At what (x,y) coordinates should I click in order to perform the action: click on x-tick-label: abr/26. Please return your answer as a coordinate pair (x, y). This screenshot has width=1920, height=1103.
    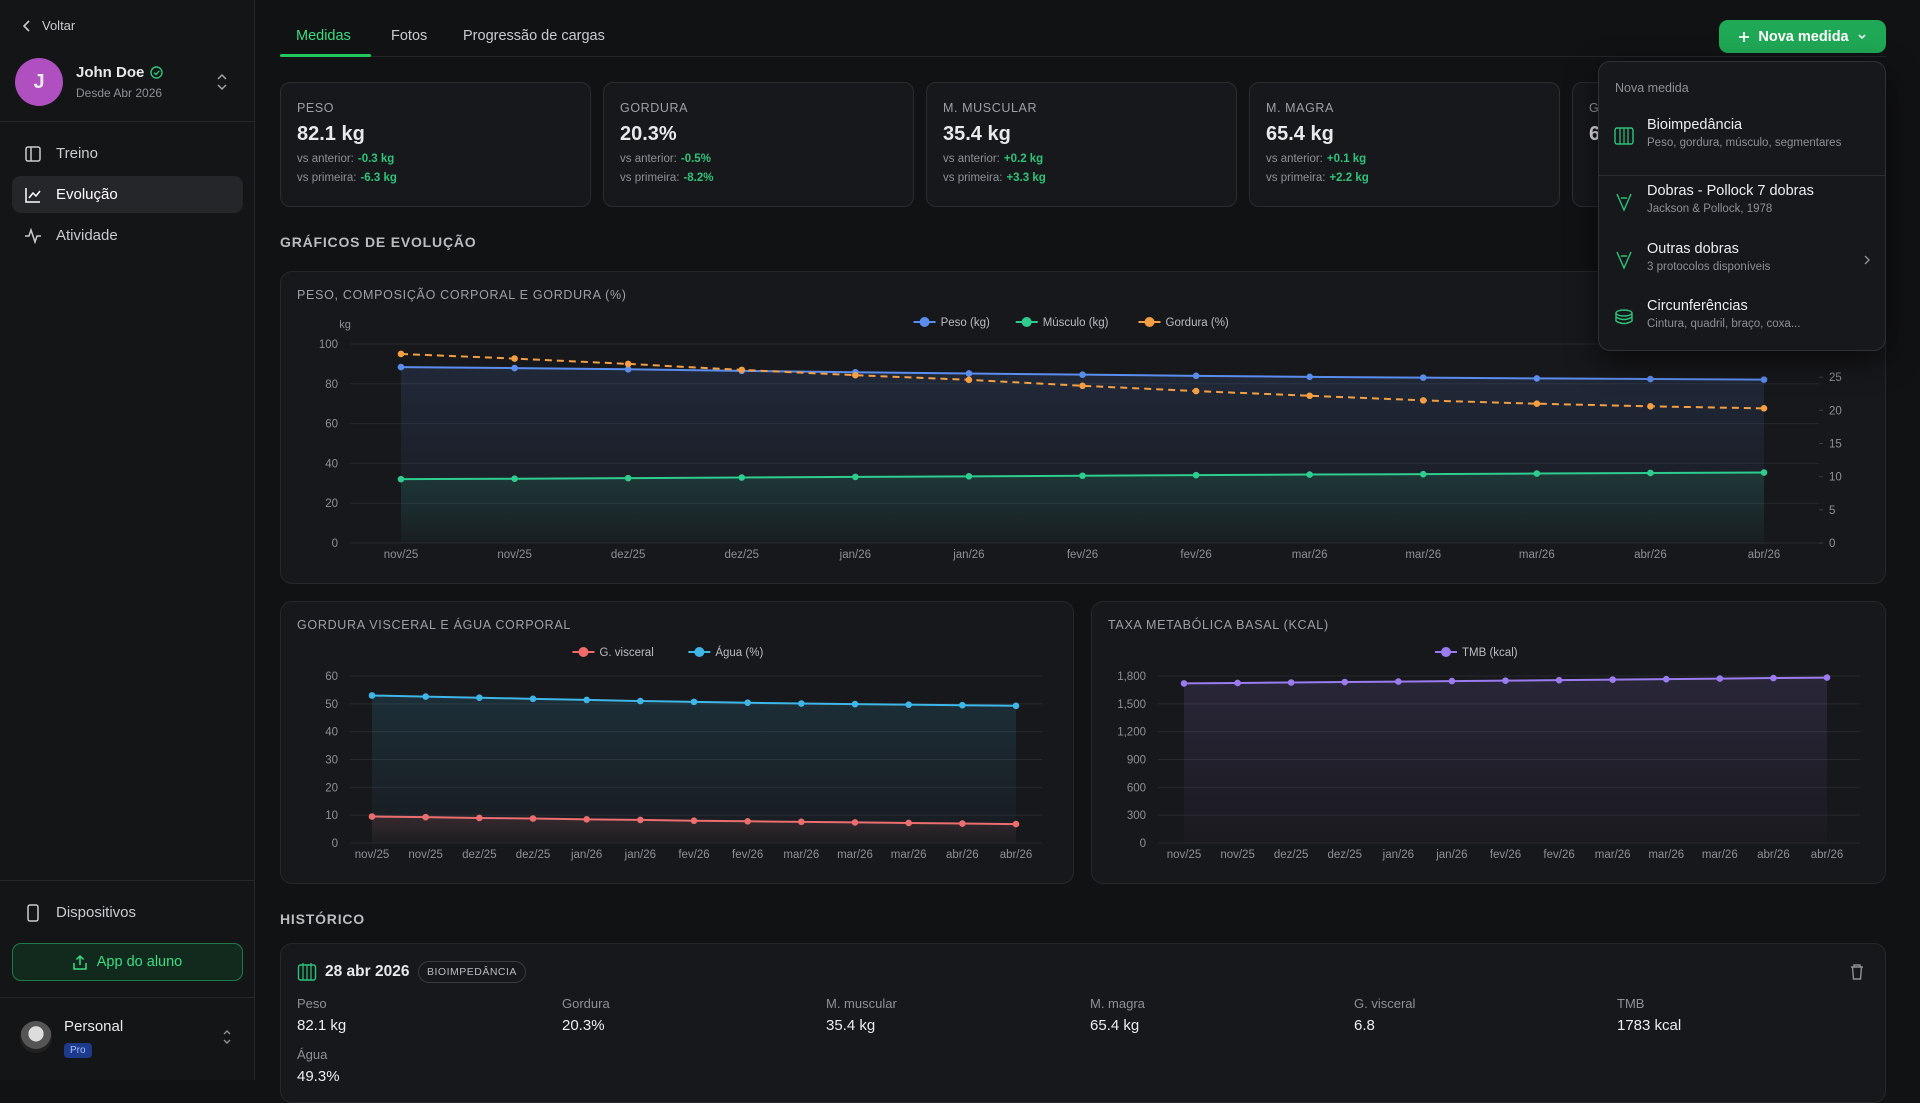
    Looking at the image, I should click on (1650, 555).